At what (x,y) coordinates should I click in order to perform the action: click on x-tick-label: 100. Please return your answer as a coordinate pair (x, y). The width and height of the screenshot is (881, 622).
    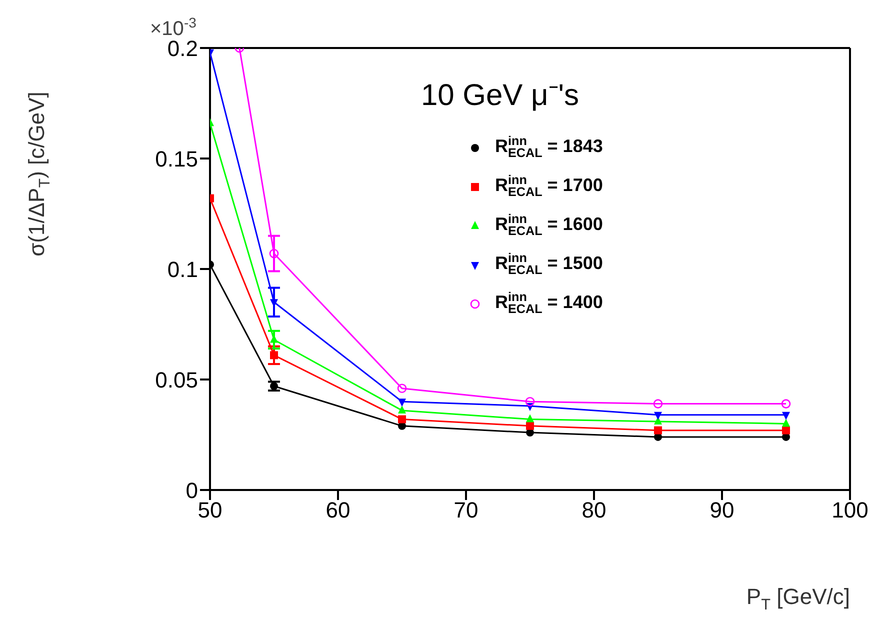
    Looking at the image, I should click on (850, 510).